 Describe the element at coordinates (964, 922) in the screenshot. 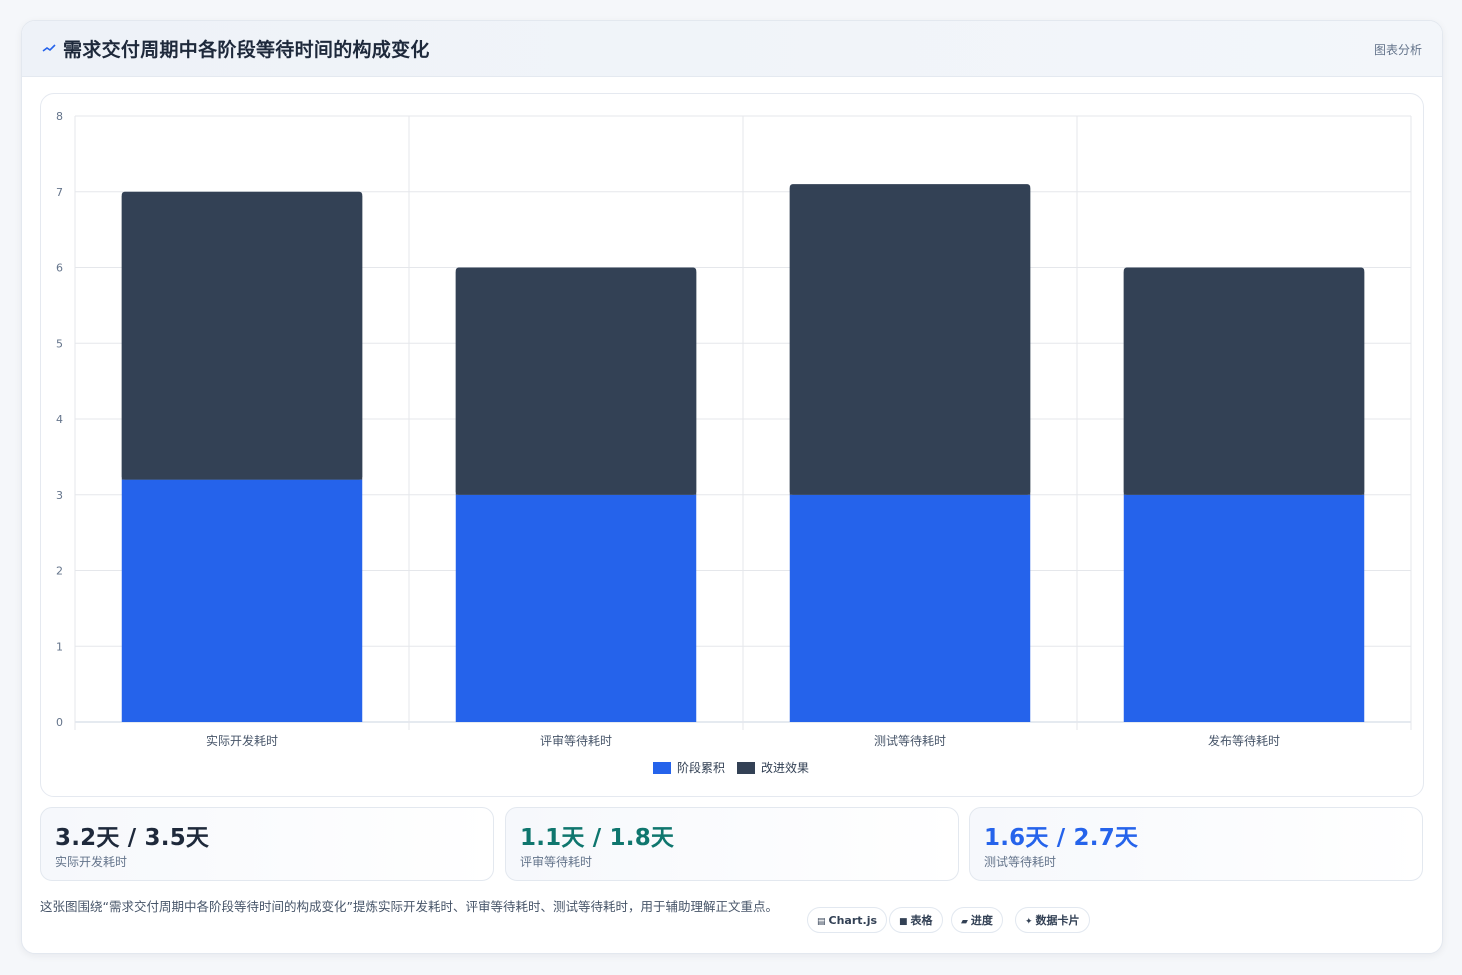

I see `progress-icon: ▰` at that location.